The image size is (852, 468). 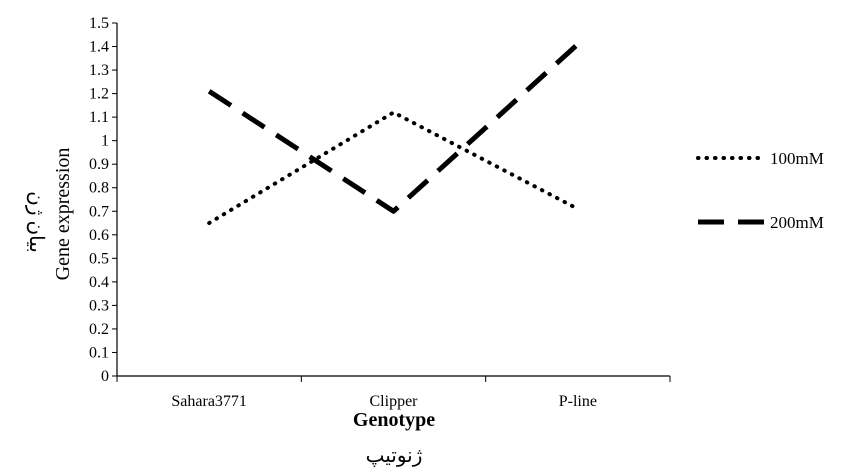 What do you see at coordinates (99, 23) in the screenshot?
I see `y-tick-label: 1.5` at bounding box center [99, 23].